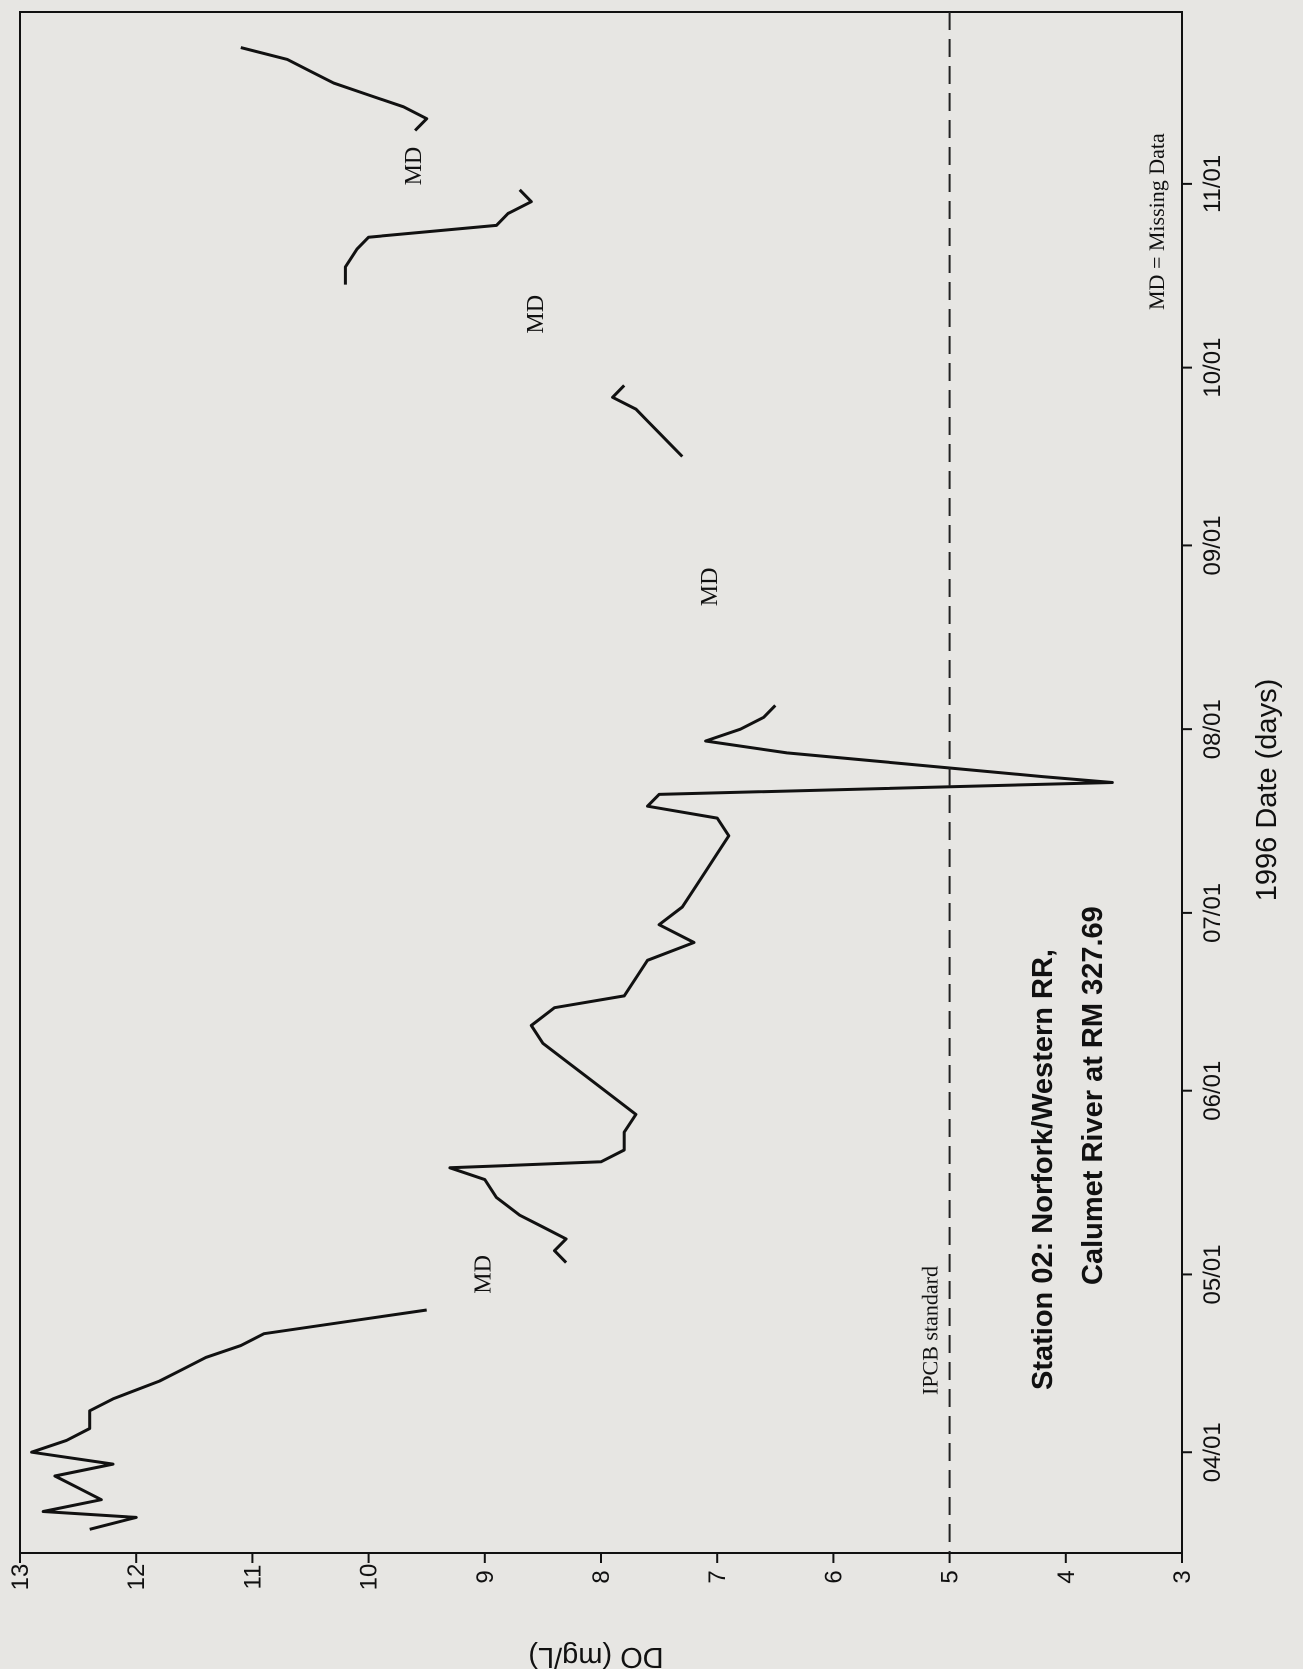 This screenshot has width=1303, height=1669. What do you see at coordinates (369, 1577) in the screenshot?
I see `y-tick-label: 10` at bounding box center [369, 1577].